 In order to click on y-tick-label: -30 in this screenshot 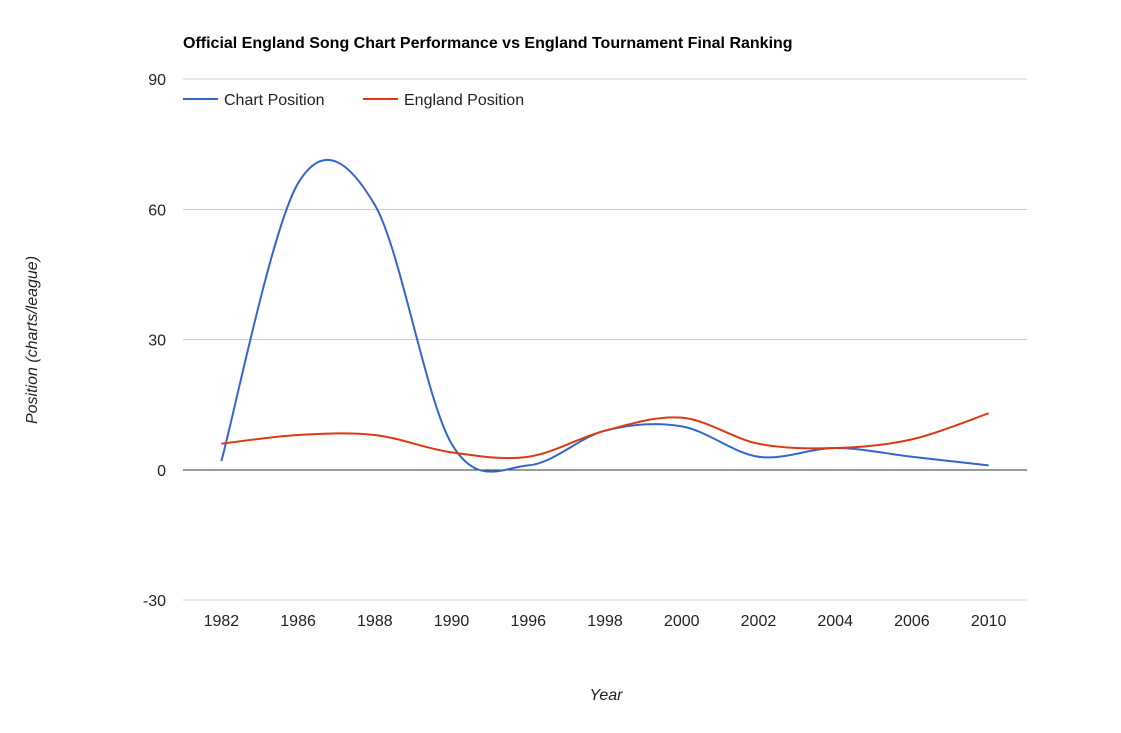, I will do `click(154, 601)`.